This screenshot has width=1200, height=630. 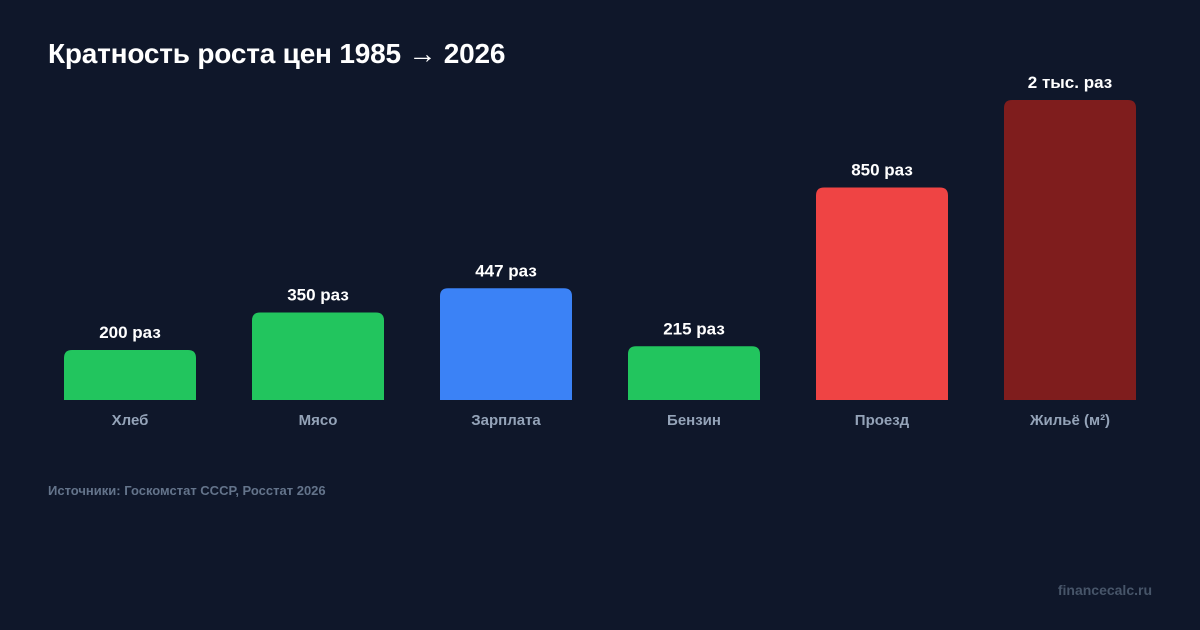 What do you see at coordinates (694, 420) in the screenshot?
I see `category-label-3: Бензин` at bounding box center [694, 420].